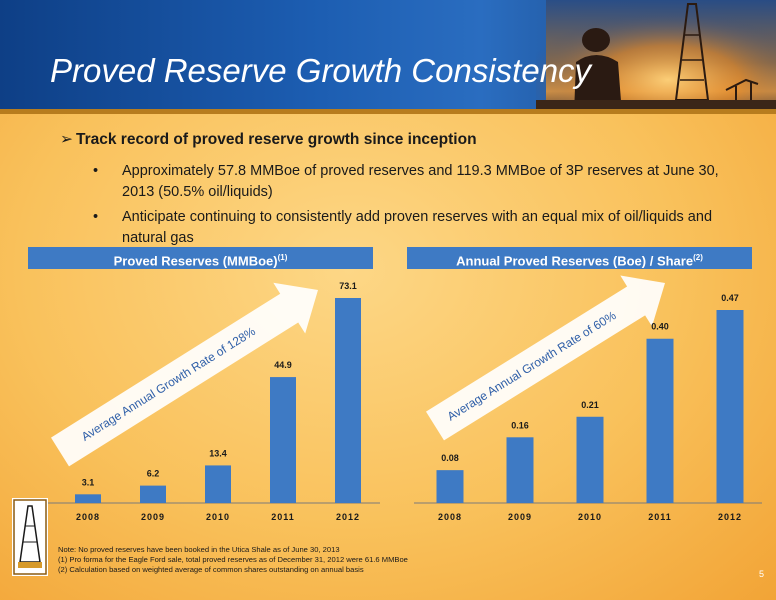 The height and width of the screenshot is (600, 776). I want to click on chart-title-left: Proved Reserves (MMBoe)(1), so click(200, 258).